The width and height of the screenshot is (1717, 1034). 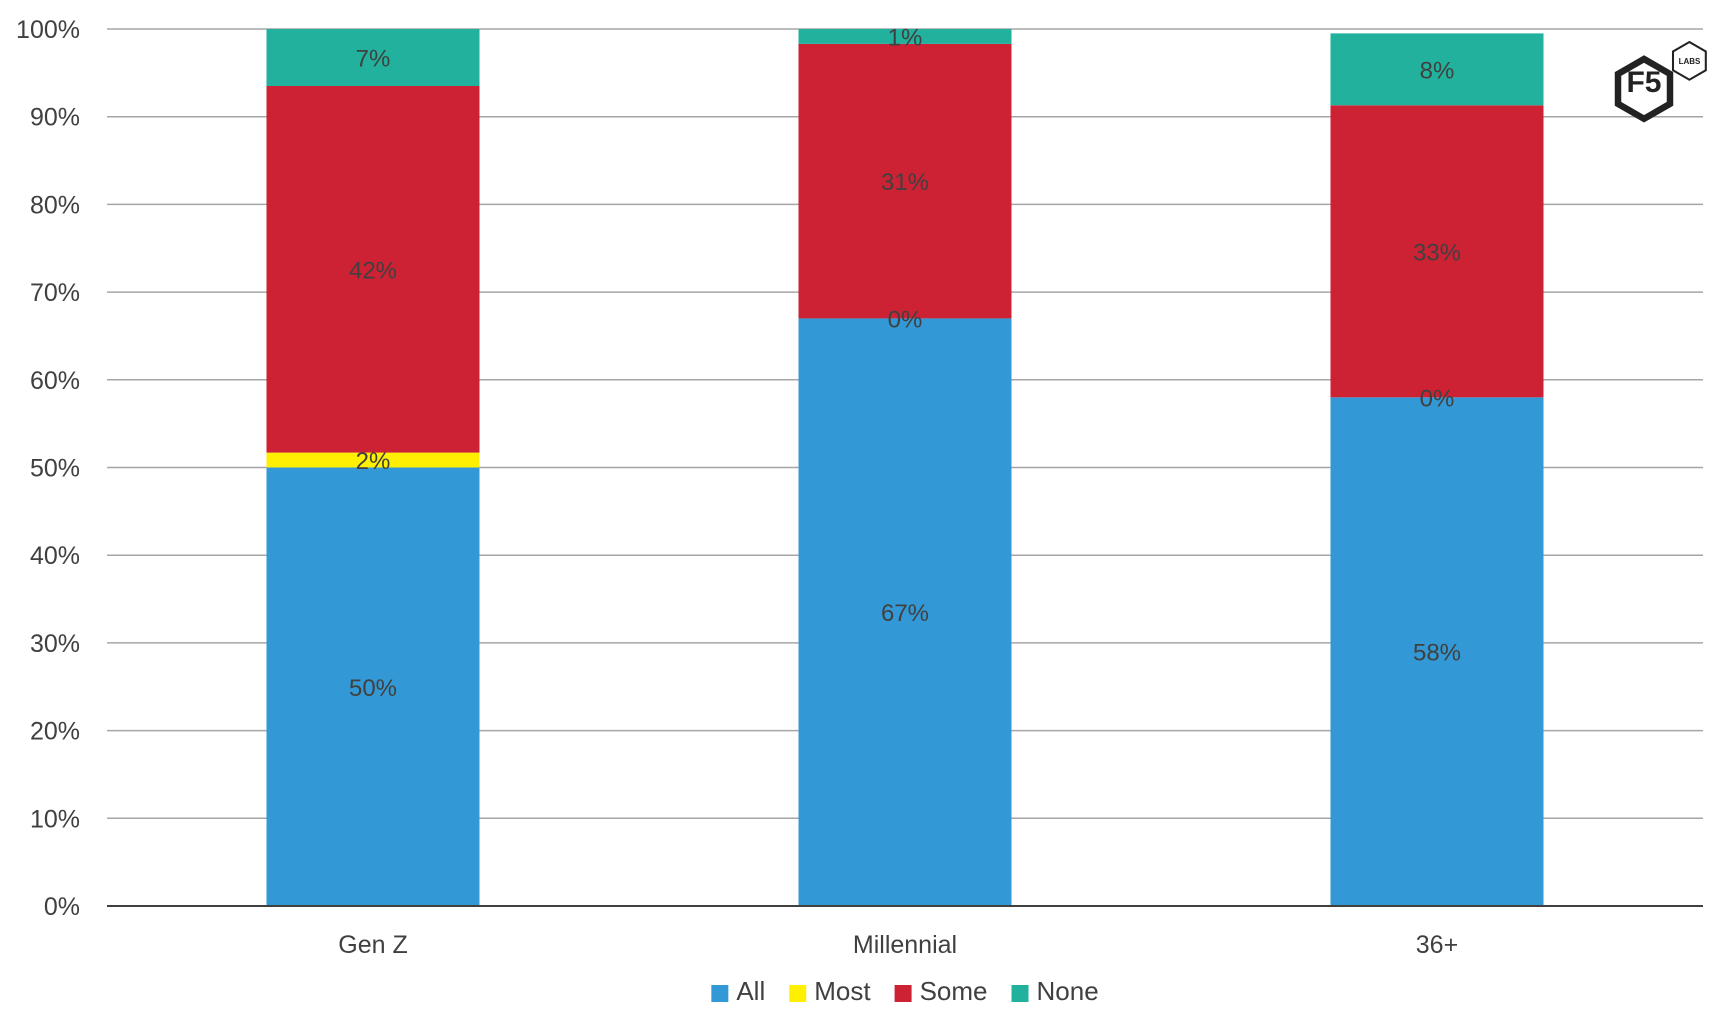 What do you see at coordinates (372, 945) in the screenshot?
I see `x-tick-label: Gen Z` at bounding box center [372, 945].